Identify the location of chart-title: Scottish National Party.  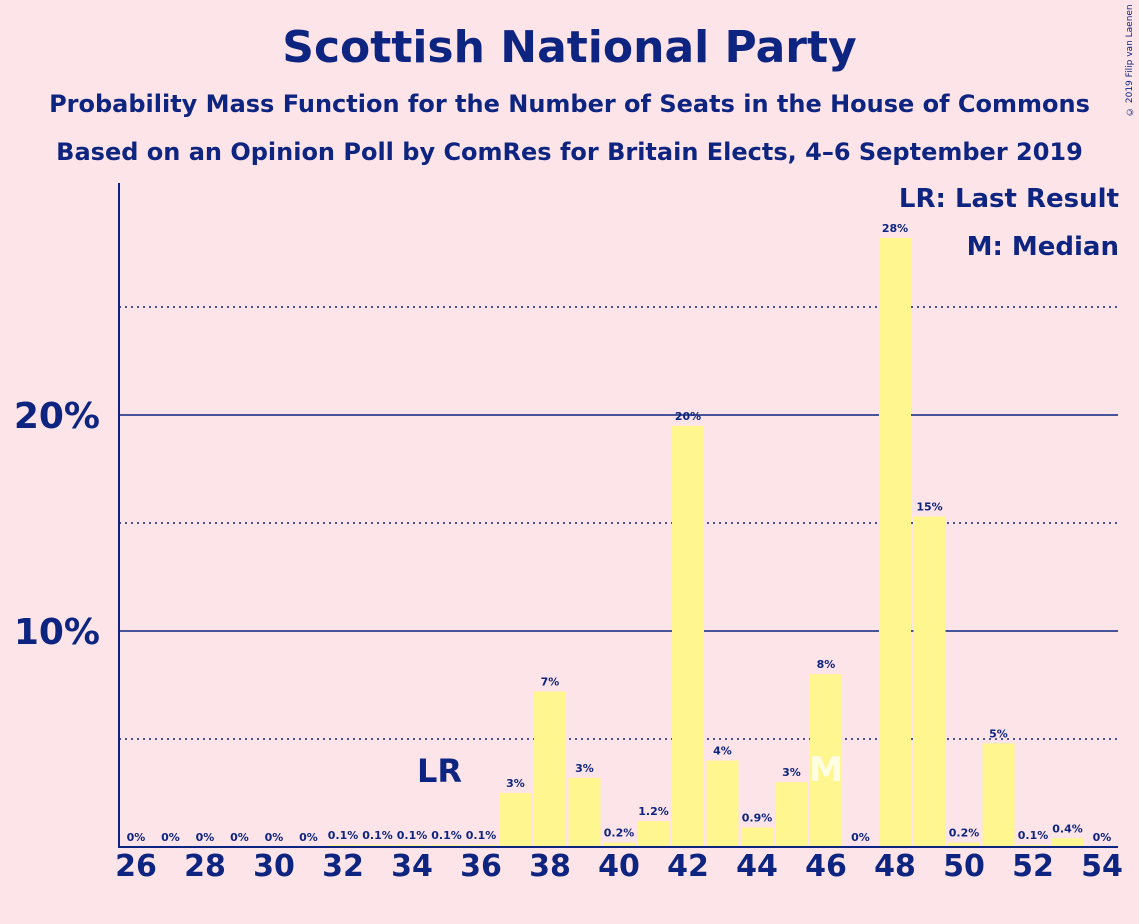
(569, 47).